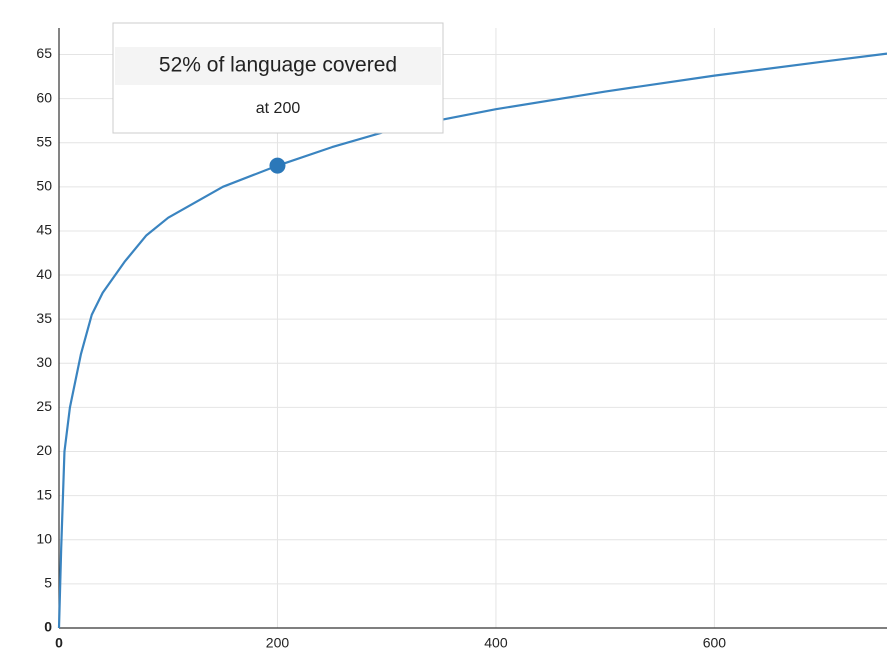 The width and height of the screenshot is (887, 661). I want to click on y-tick-label: 55, so click(44, 141).